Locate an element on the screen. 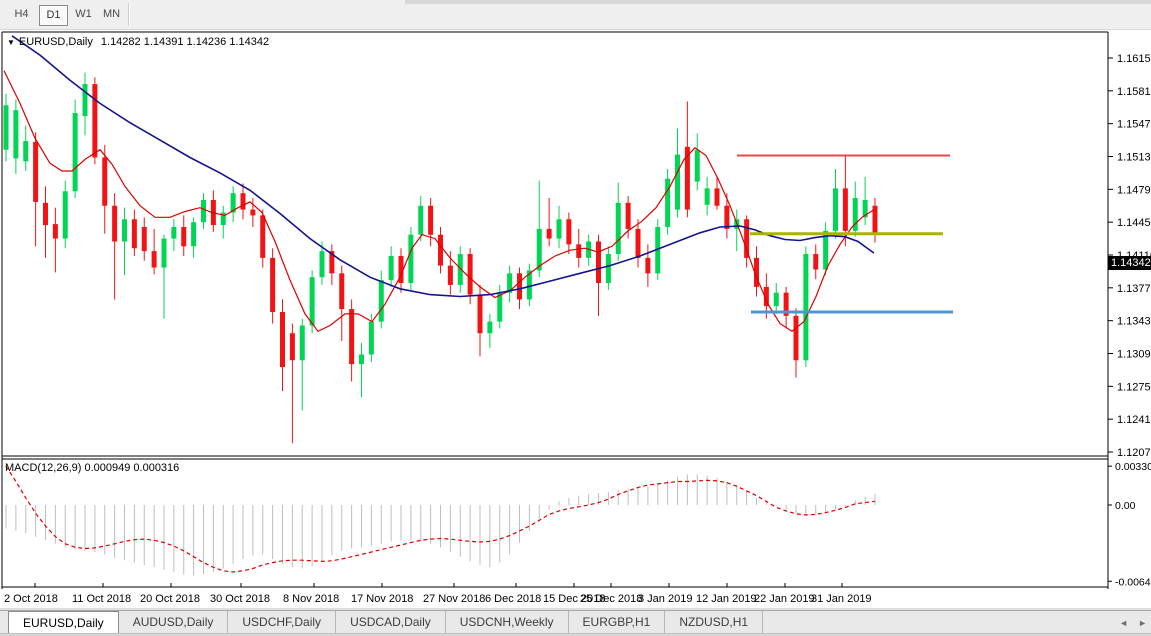 Image resolution: width=1151 pixels, height=636 pixels. svg-text: 1.12750 is located at coordinates (1134, 387).